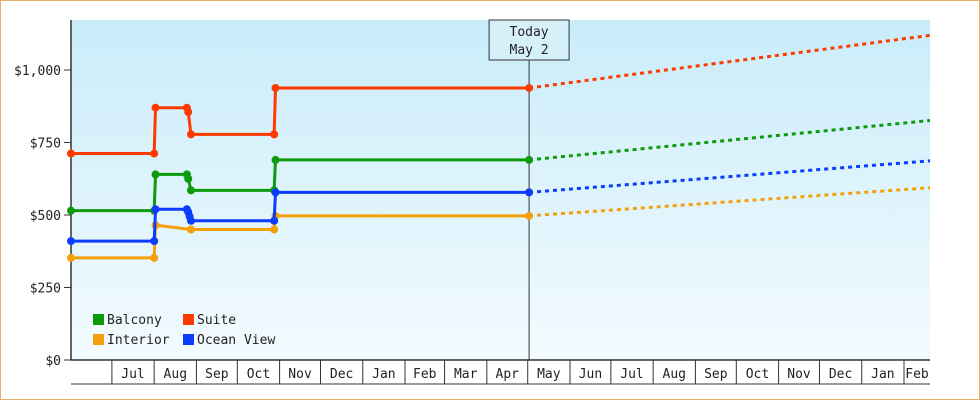  What do you see at coordinates (45, 144) in the screenshot?
I see `y-tick-label: $750` at bounding box center [45, 144].